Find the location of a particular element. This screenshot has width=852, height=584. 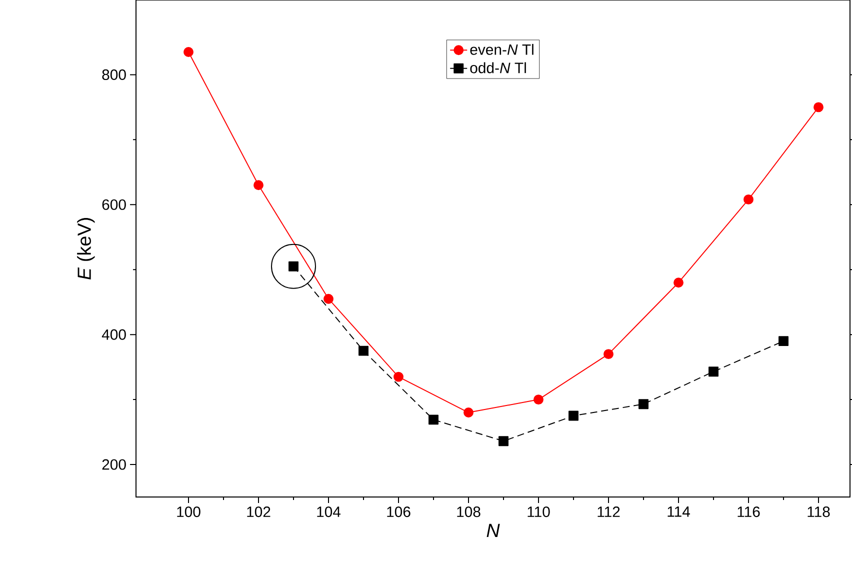

x-tick-label: 118 is located at coordinates (819, 512).